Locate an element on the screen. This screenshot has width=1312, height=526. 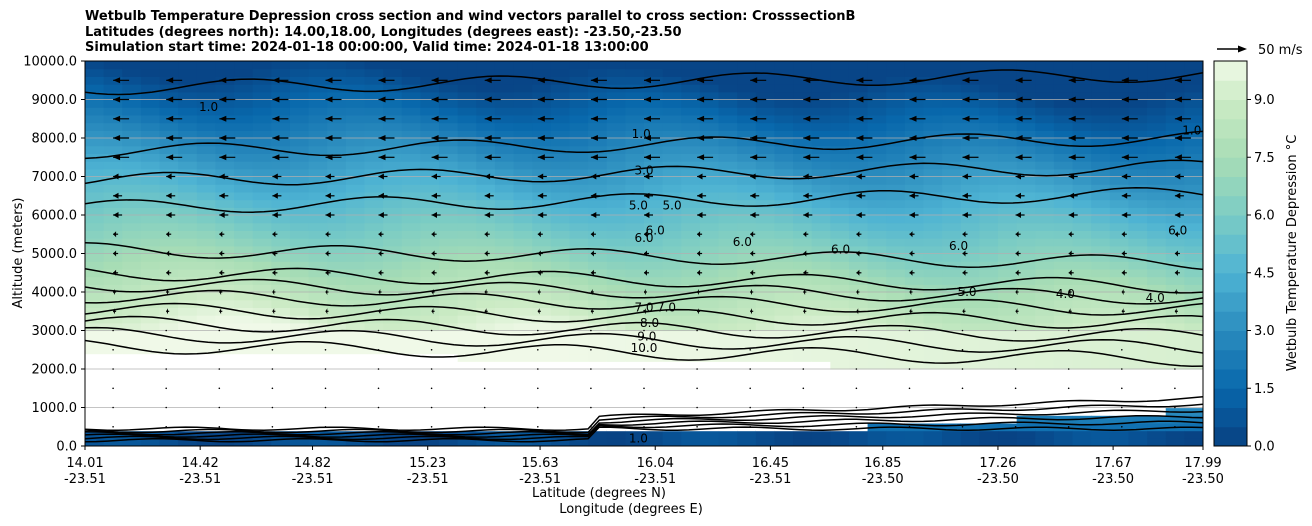
contour-label: 5.0 is located at coordinates (638, 205).